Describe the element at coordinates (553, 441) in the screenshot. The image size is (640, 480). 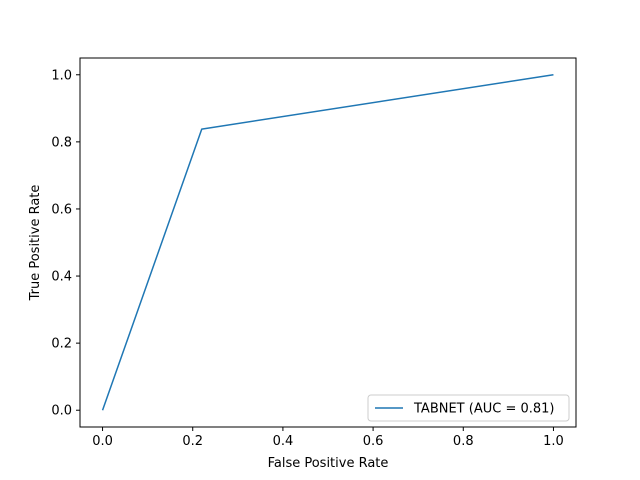
I see `x-tick-label: 1.0` at that location.